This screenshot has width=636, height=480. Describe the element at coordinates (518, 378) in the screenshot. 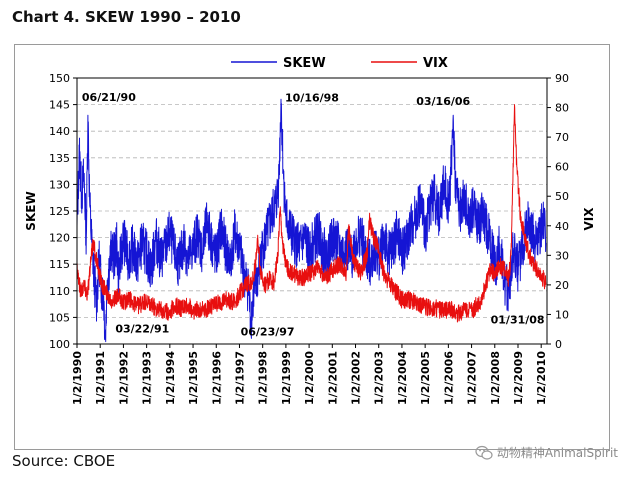

I see `x-tick-label: 1/2/2009` at that location.